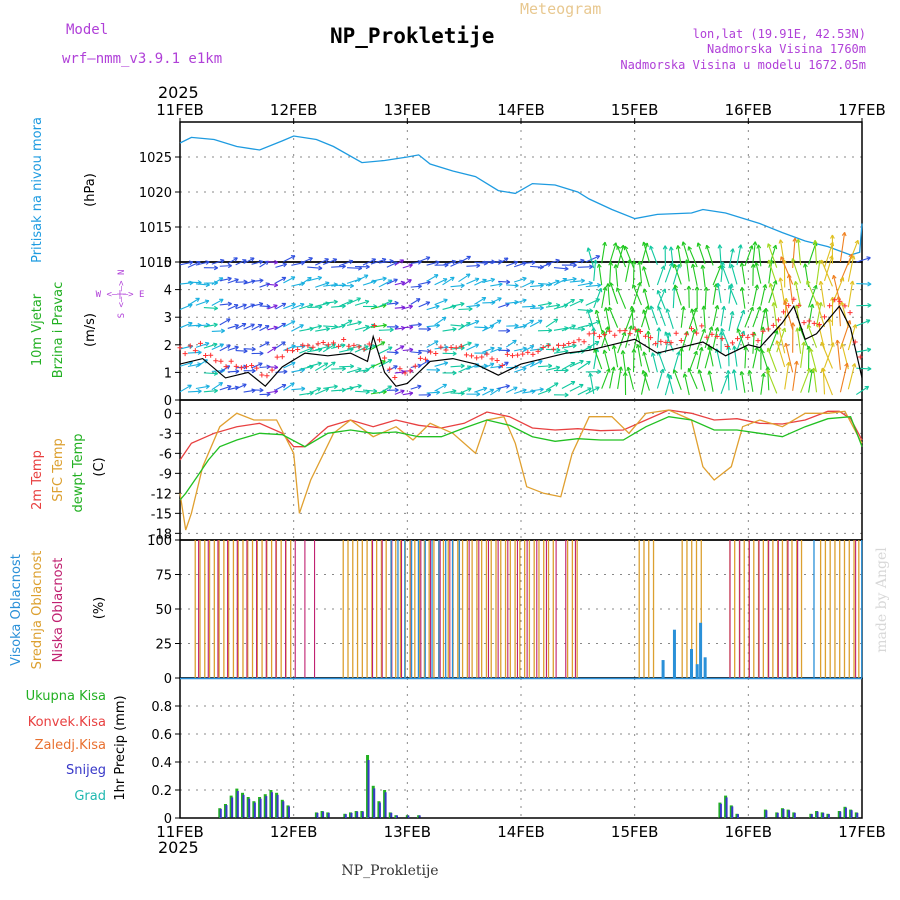 The image size is (900, 900). Describe the element at coordinates (412, 36) in the screenshot. I see `chart-title: NP_Prokletije` at that location.